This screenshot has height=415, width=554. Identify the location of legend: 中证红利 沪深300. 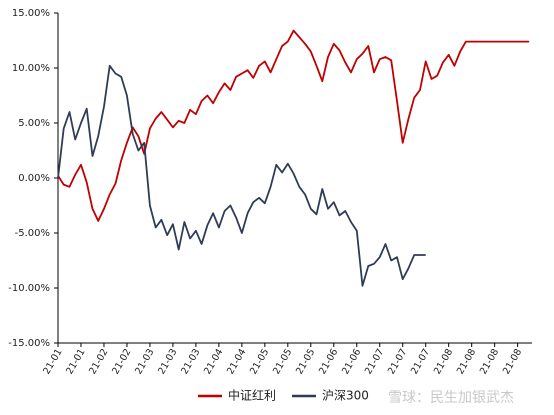
(283, 395).